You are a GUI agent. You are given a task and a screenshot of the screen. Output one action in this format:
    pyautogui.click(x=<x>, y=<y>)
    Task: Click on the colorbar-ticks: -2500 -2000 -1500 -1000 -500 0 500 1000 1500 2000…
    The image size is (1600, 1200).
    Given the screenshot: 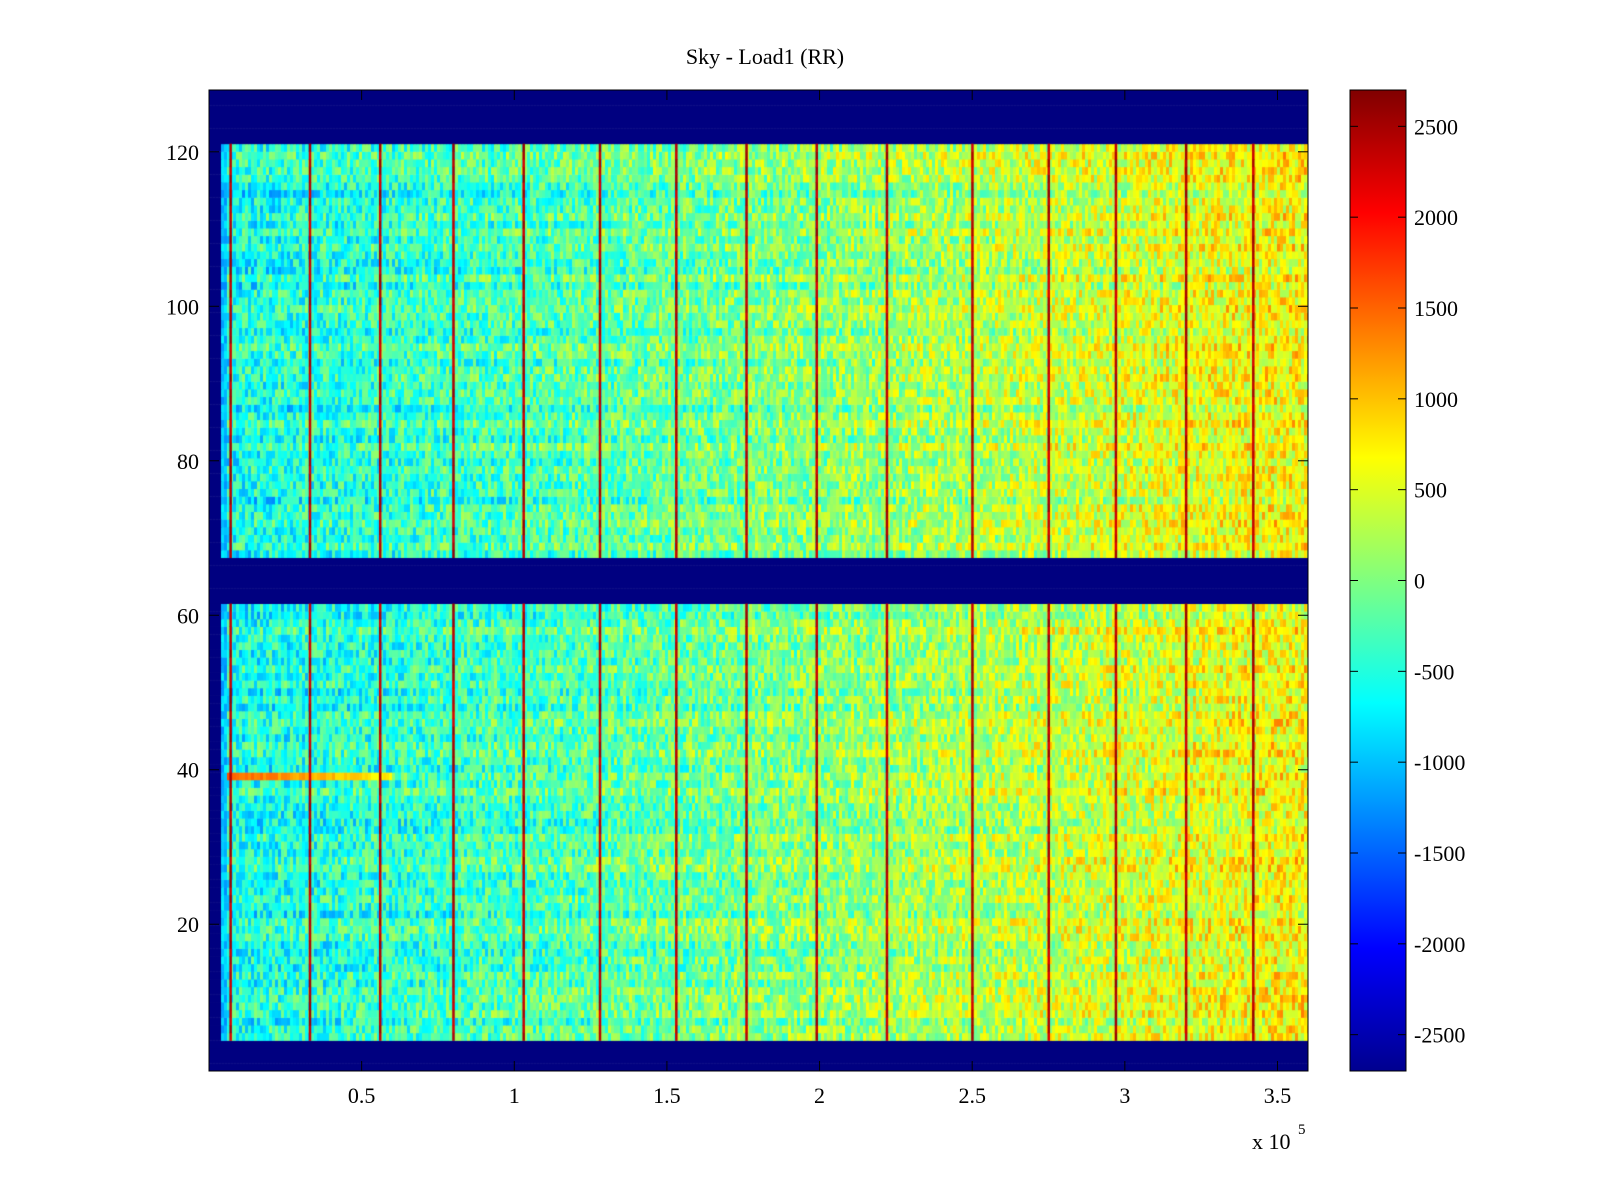 What is the action you would take?
    pyautogui.click(x=1407, y=581)
    